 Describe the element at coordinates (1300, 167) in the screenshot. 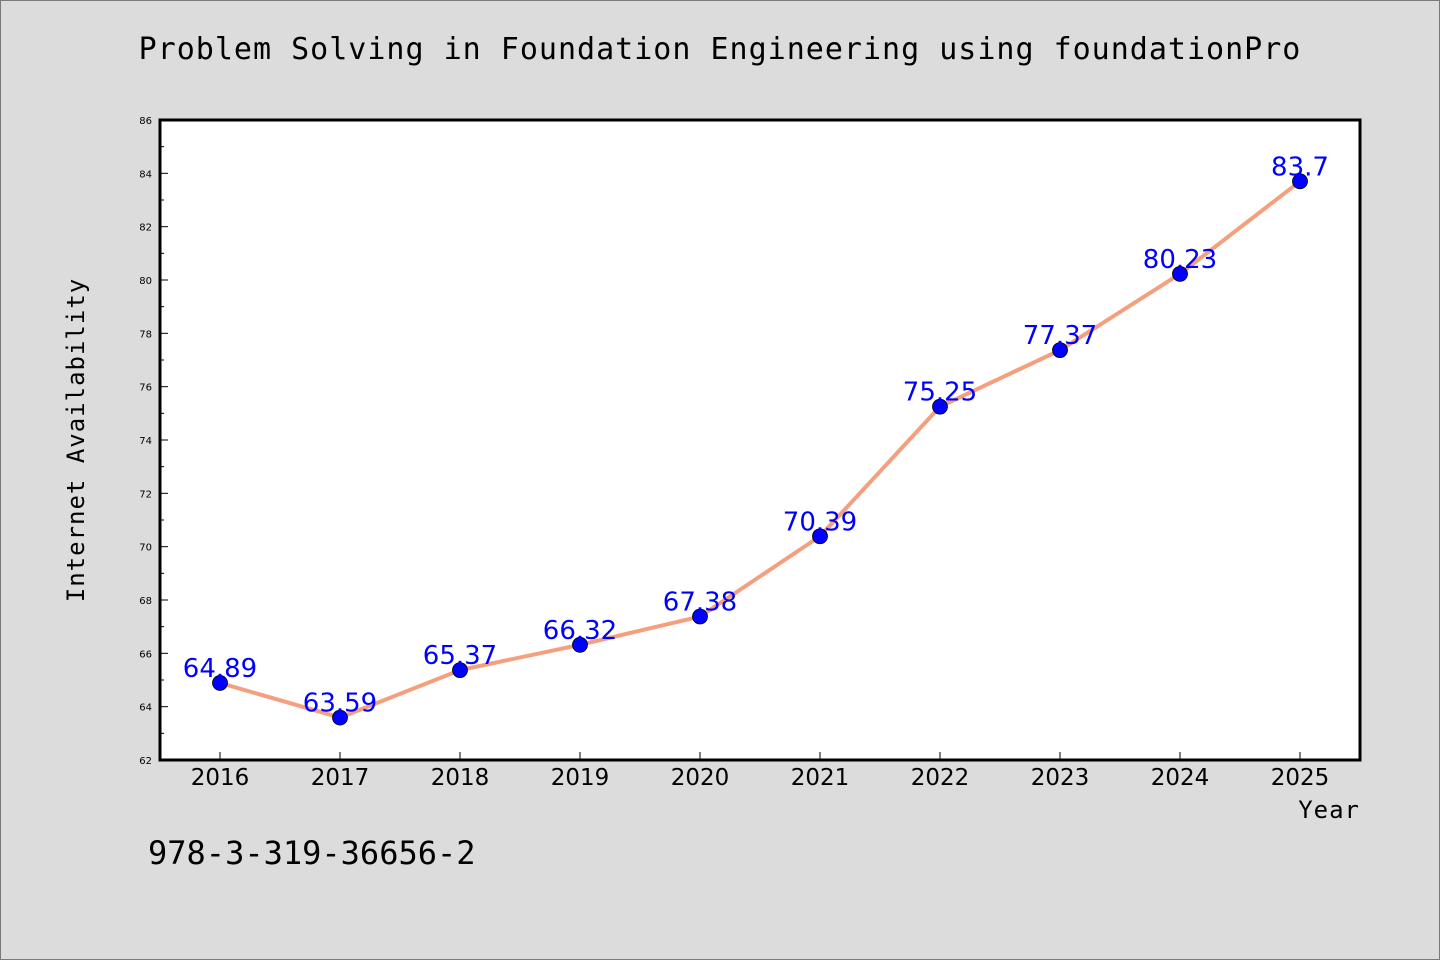

I see `data-label: 83.7` at that location.